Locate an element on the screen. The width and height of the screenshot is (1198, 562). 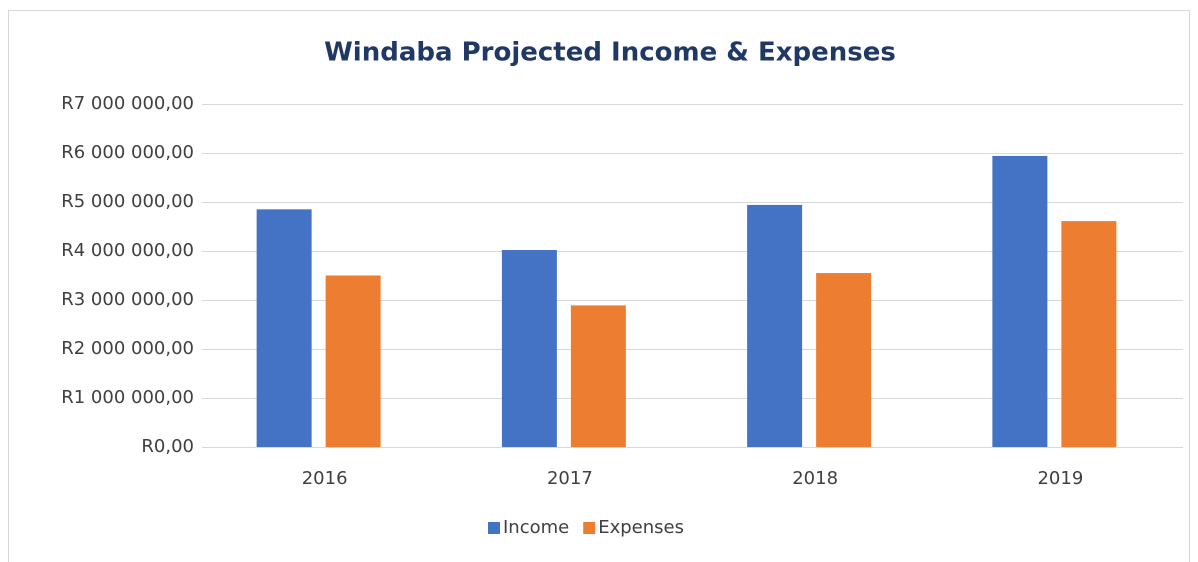
y-tick-label: R3 000 000,00 is located at coordinates (127, 299).